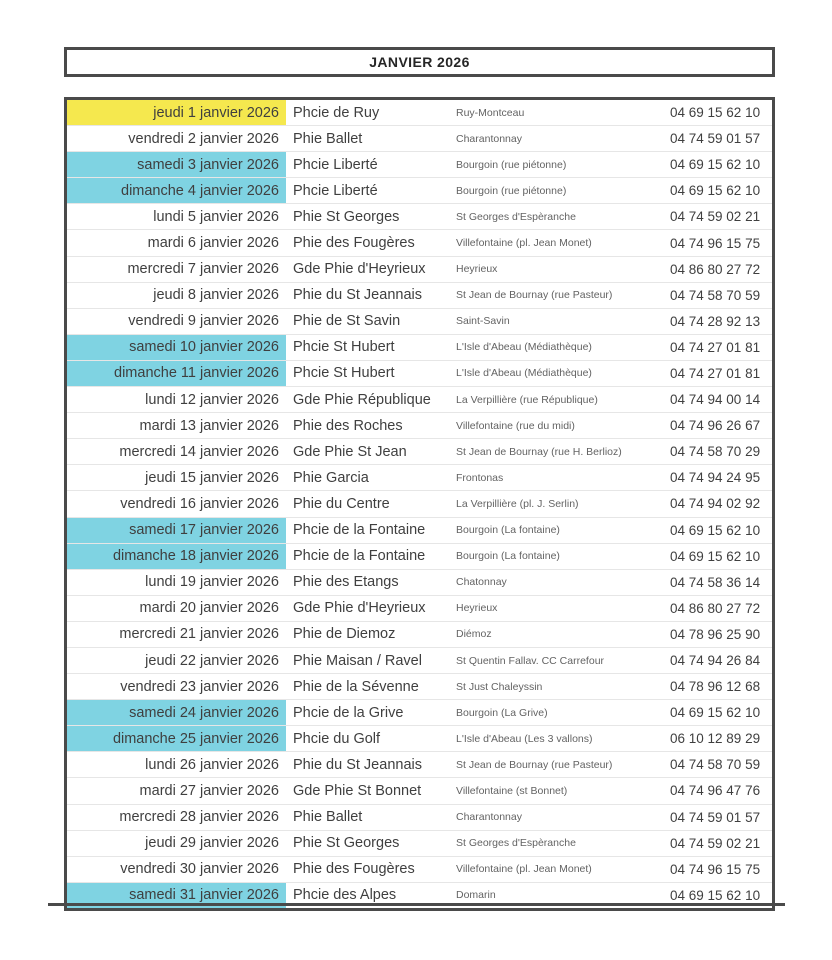 This screenshot has height=960, width=832. I want to click on pharmacy-name-cell: Phie du St Jeannais, so click(357, 764).